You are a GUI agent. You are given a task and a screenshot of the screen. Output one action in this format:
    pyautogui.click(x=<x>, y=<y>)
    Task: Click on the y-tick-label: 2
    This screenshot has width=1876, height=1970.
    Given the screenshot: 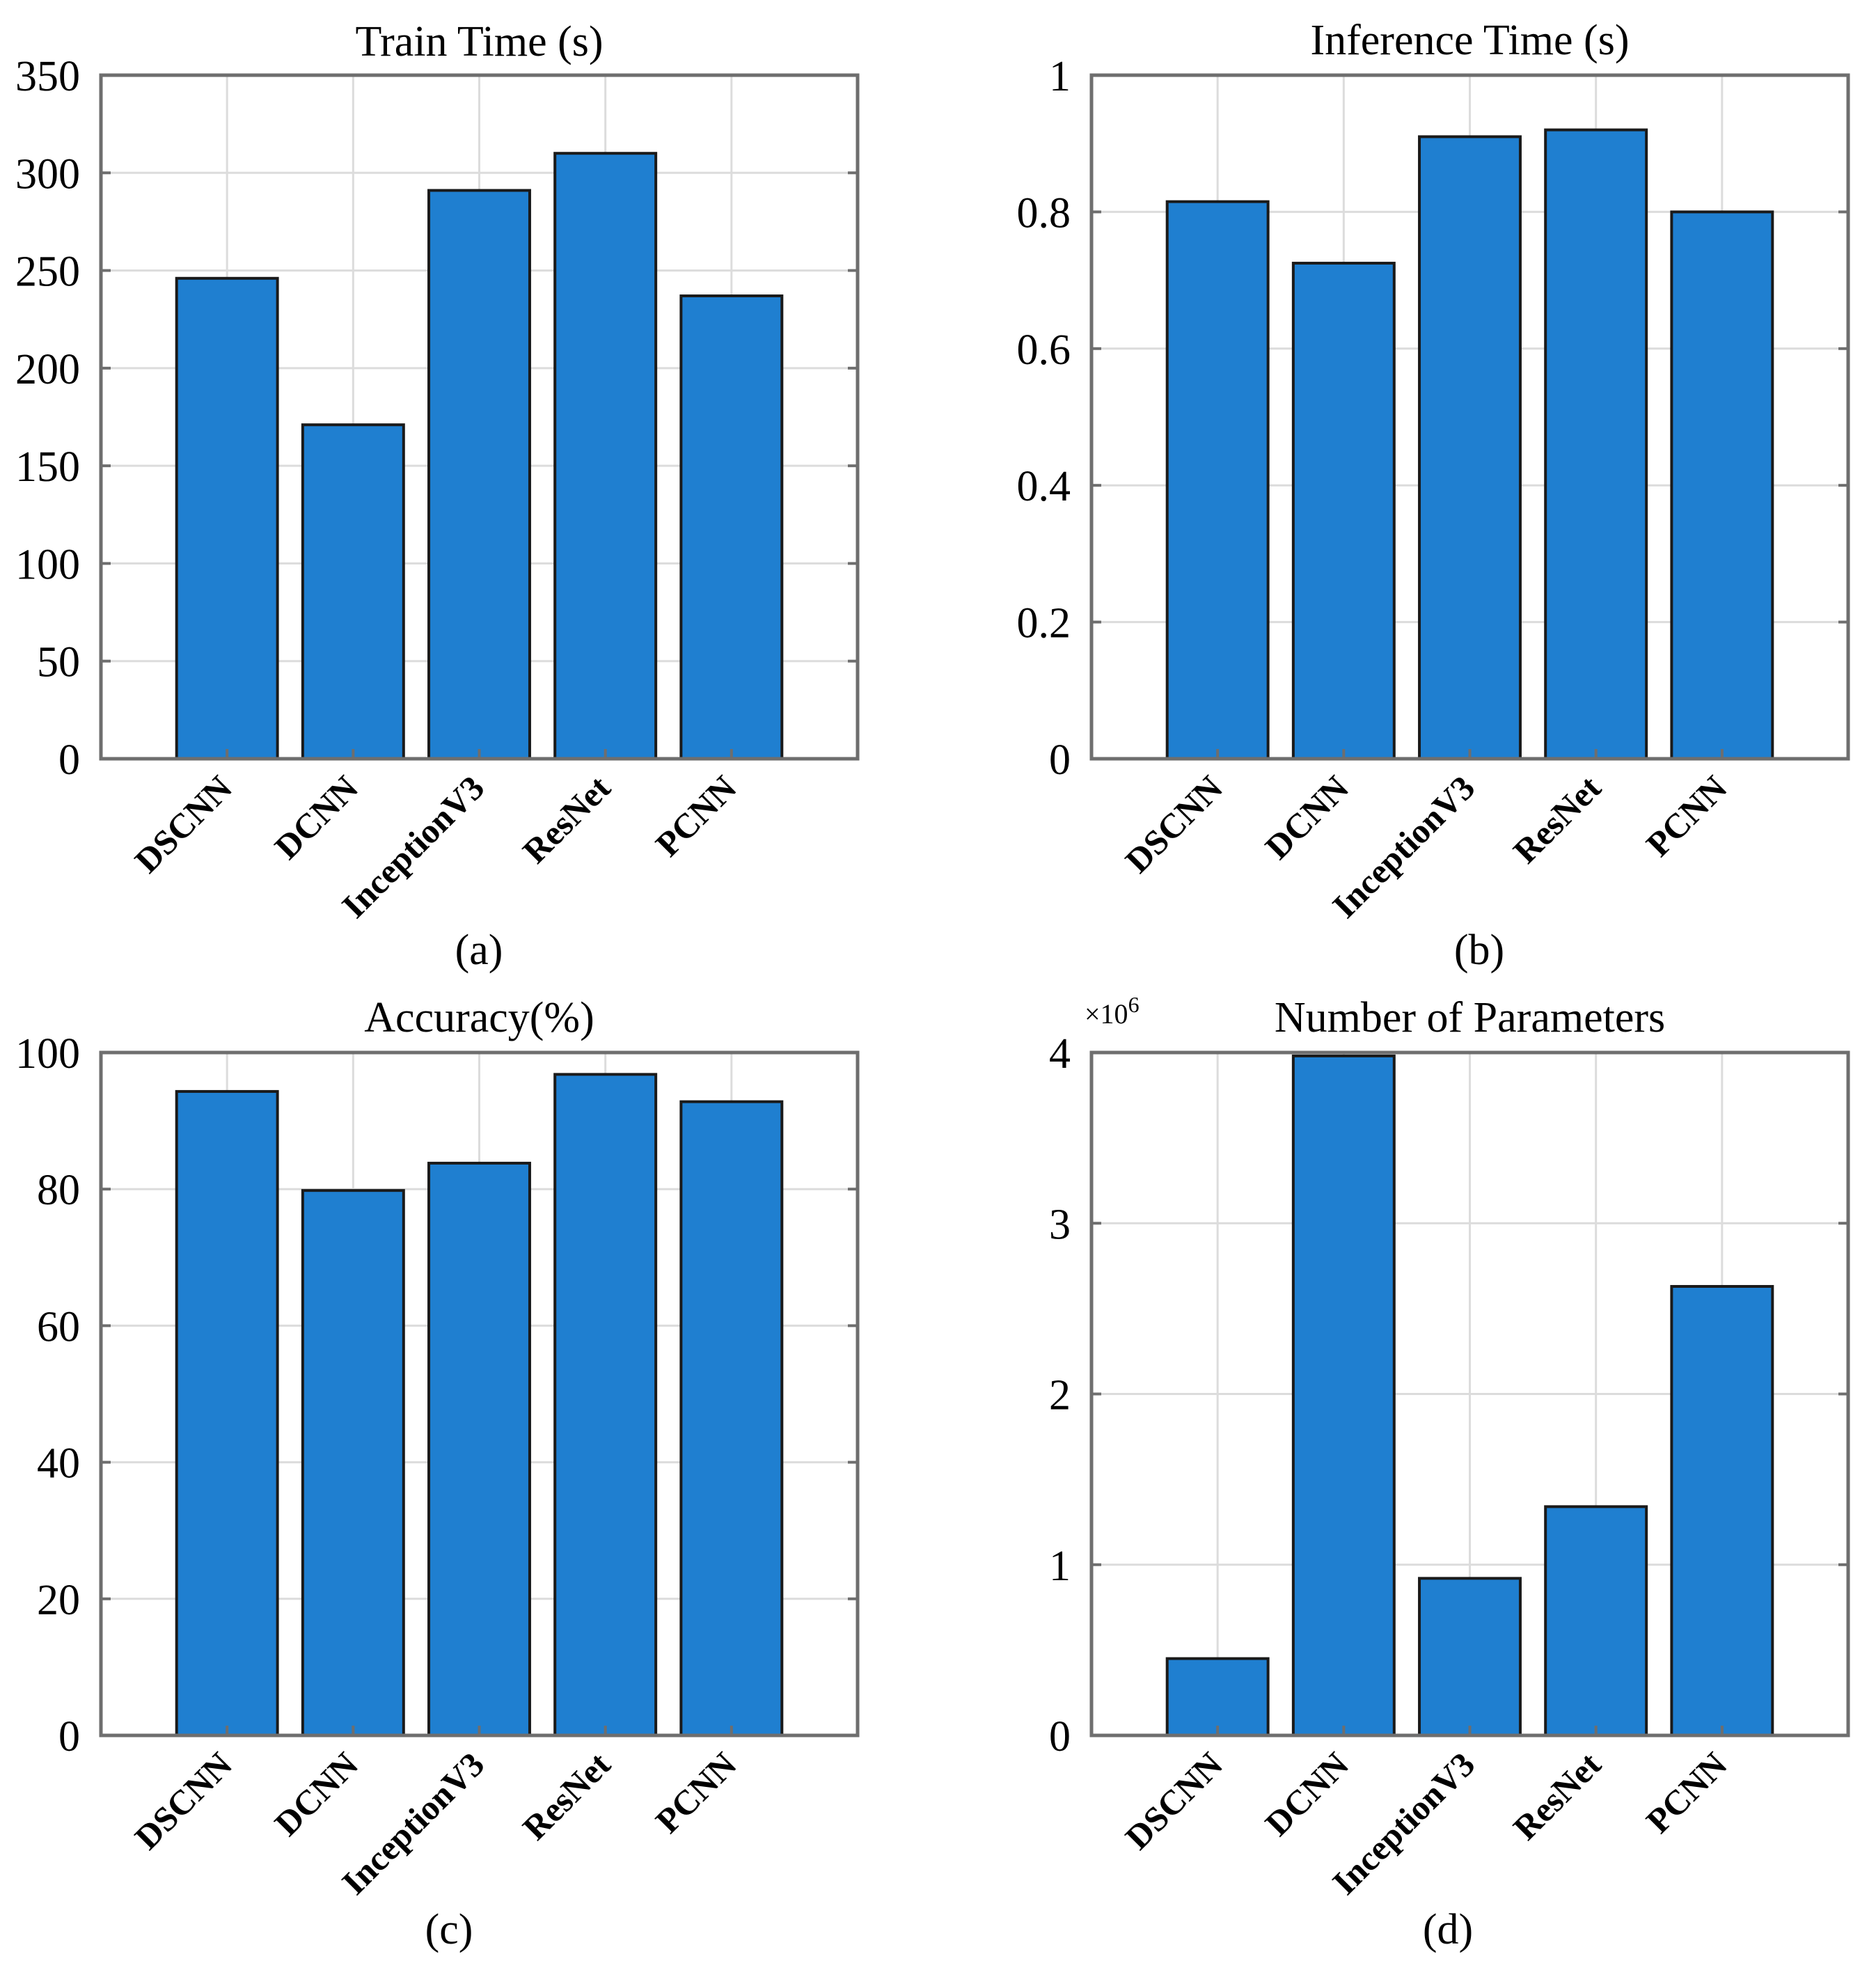 What is the action you would take?
    pyautogui.click(x=1060, y=1395)
    